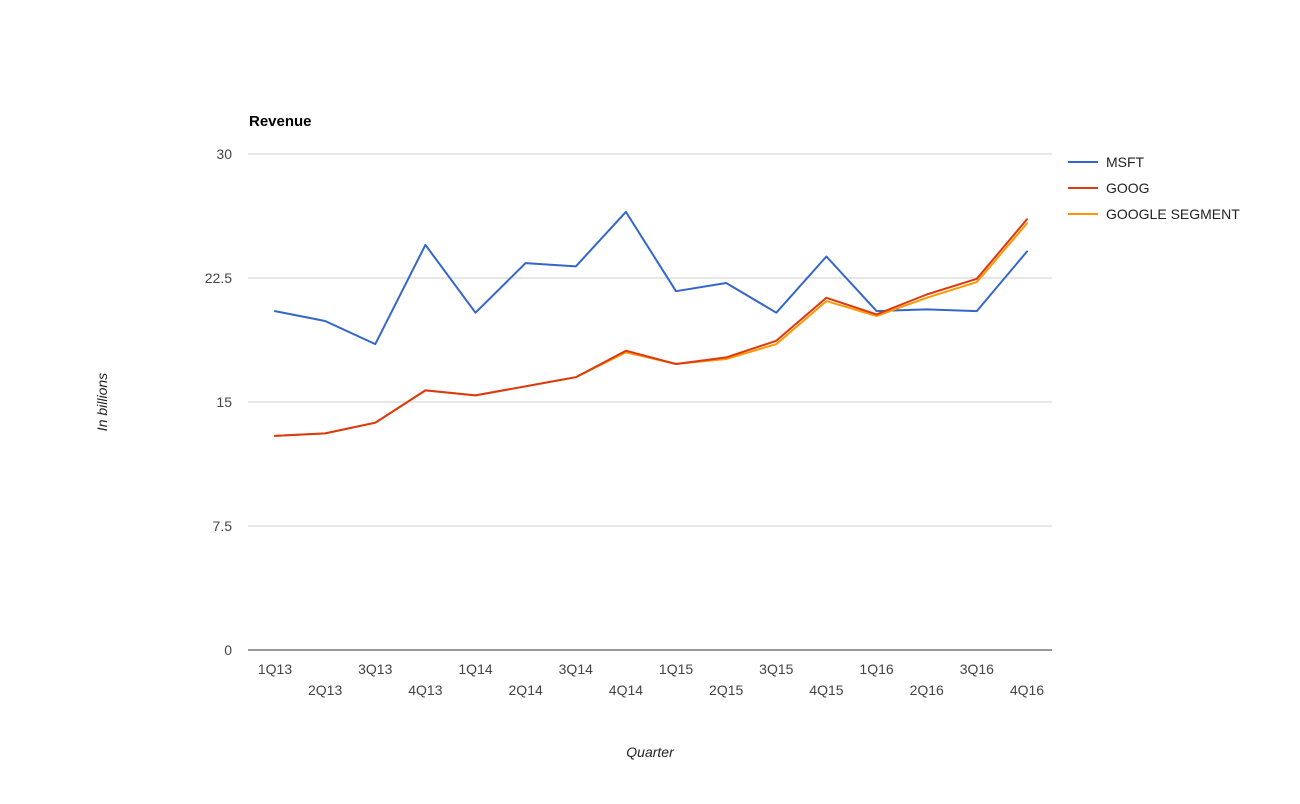 The image size is (1300, 804). What do you see at coordinates (726, 690) in the screenshot?
I see `x-tick-label: 2Q15` at bounding box center [726, 690].